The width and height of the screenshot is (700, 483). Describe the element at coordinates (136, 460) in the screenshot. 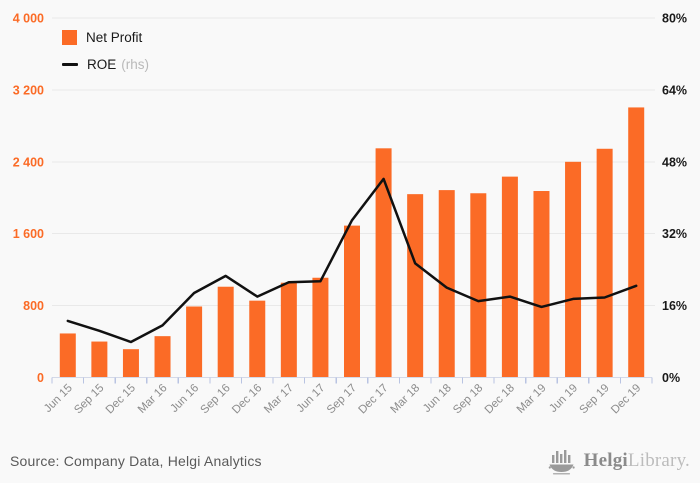

I see `source-note: Source: Company Data, Helgi Analytics` at that location.